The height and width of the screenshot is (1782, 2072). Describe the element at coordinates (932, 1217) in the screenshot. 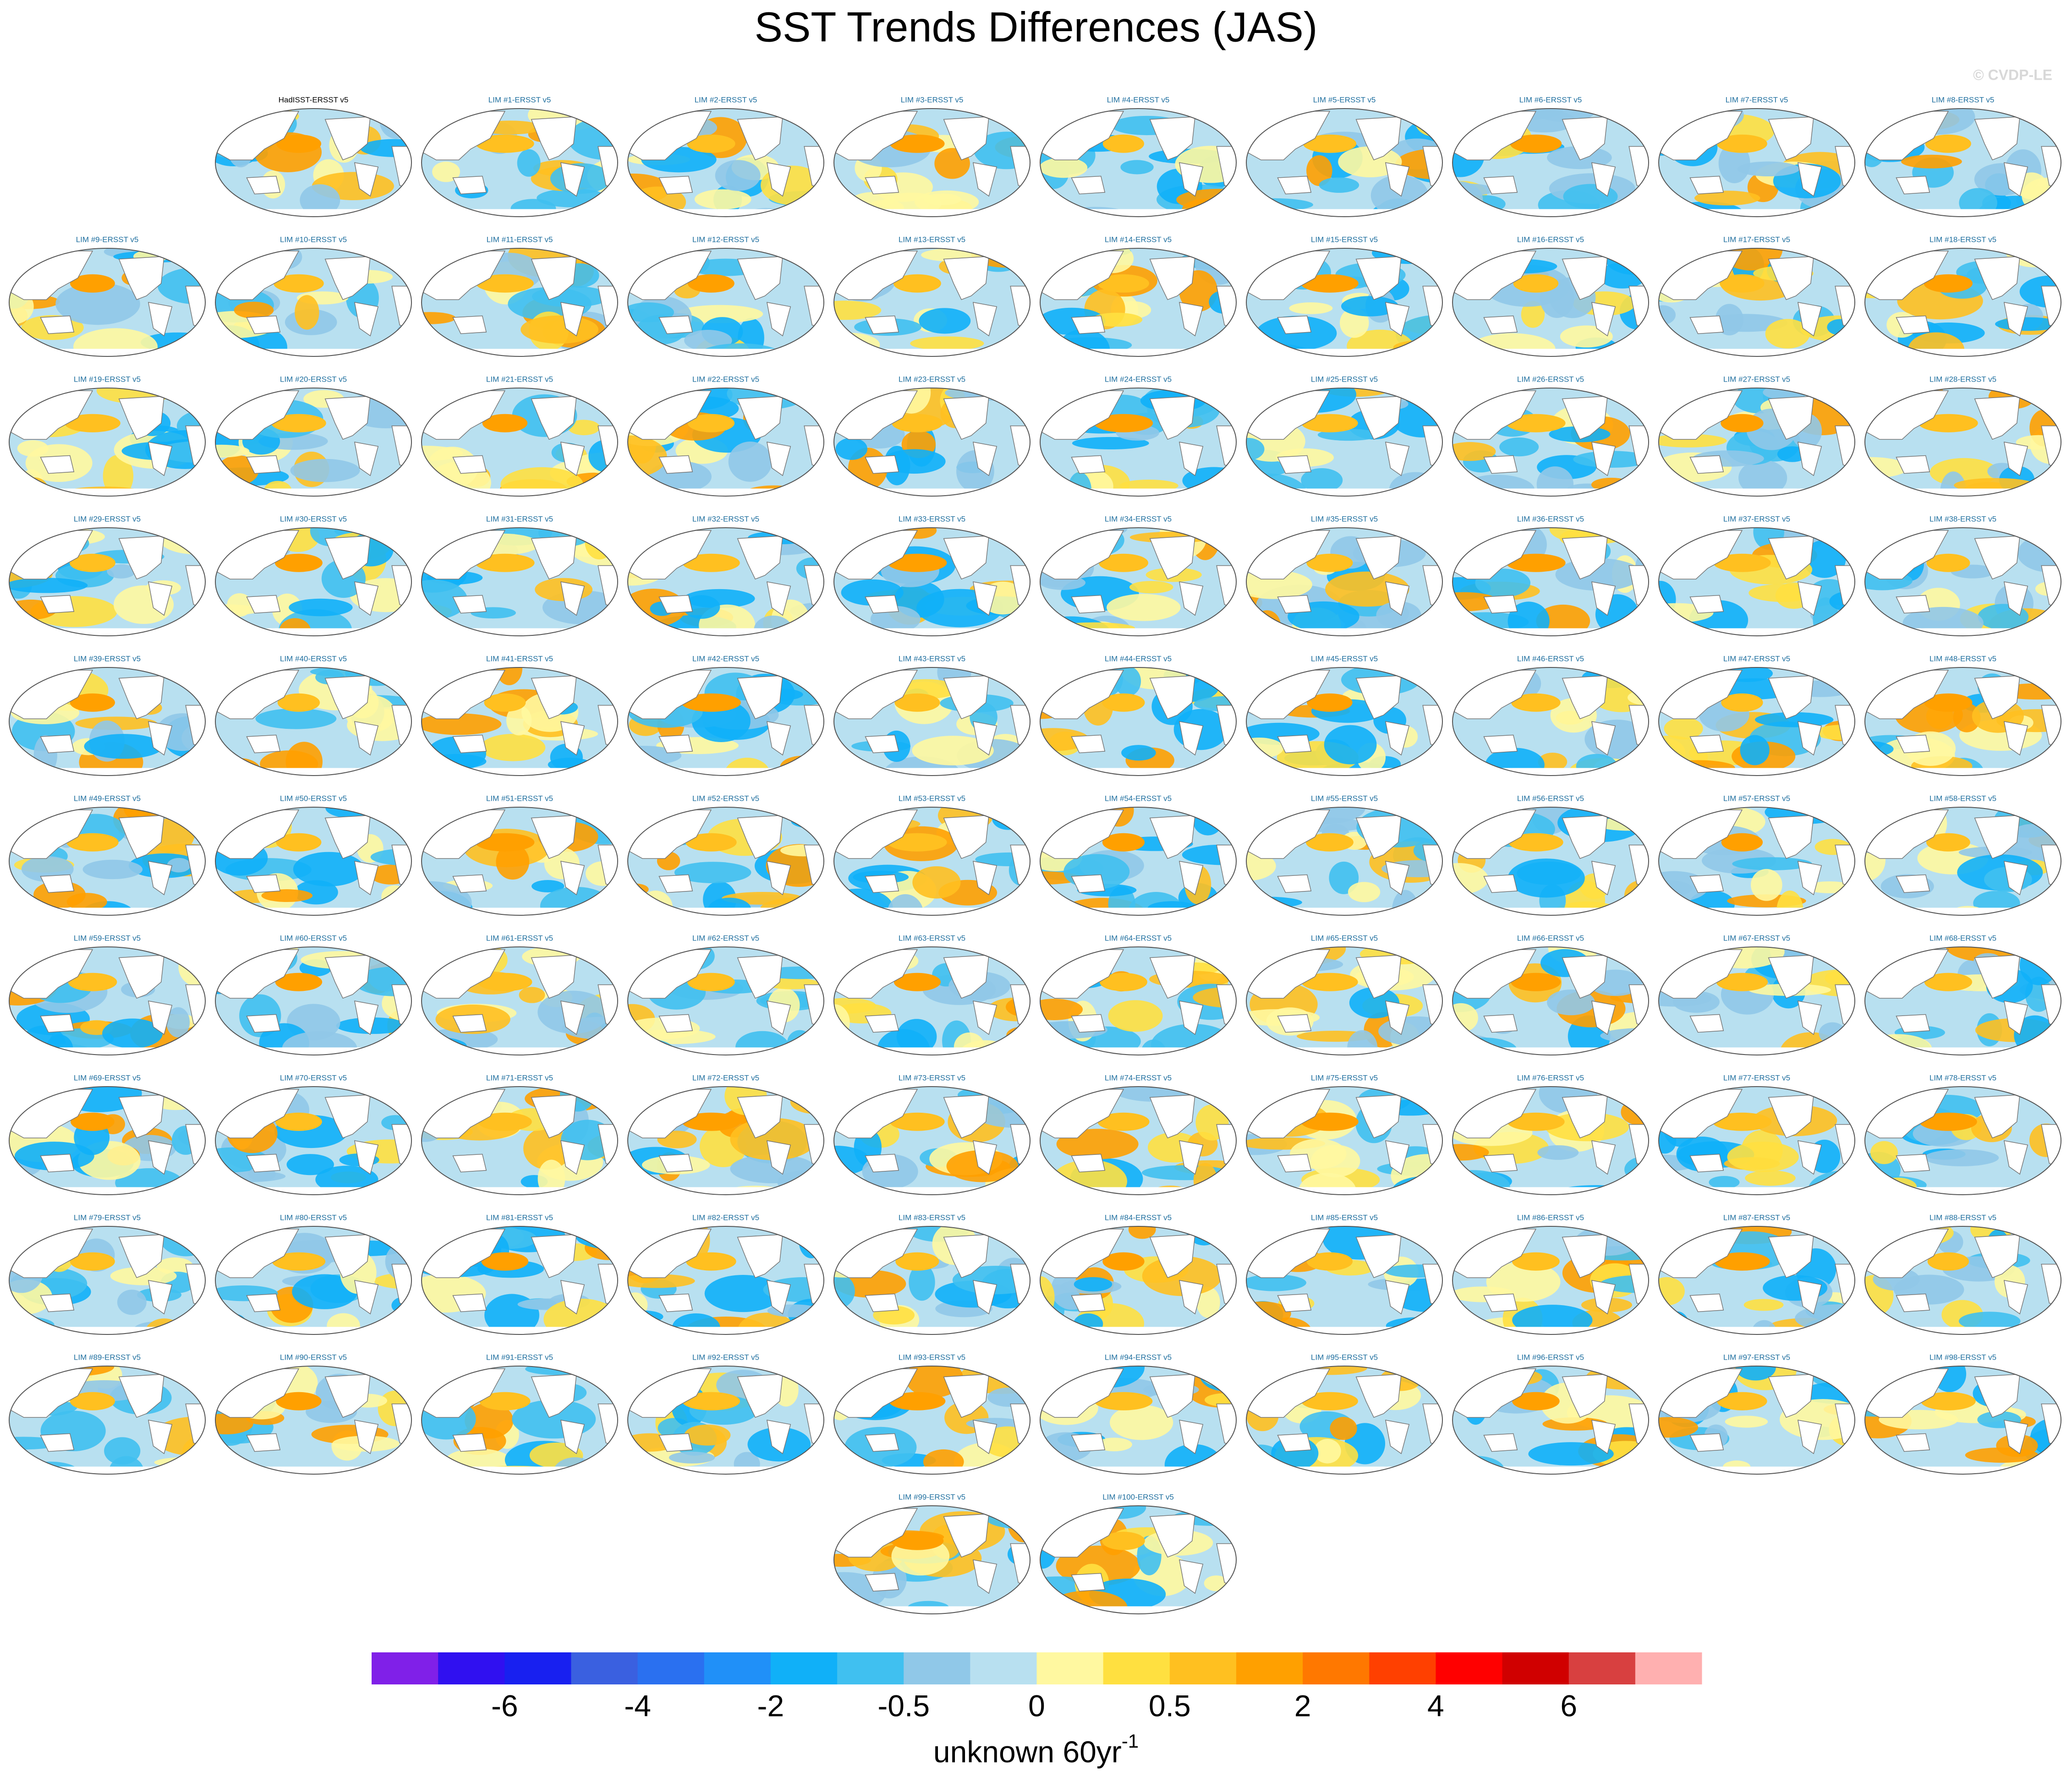

I see `panel-label: LIM #83-ERSST v5` at that location.